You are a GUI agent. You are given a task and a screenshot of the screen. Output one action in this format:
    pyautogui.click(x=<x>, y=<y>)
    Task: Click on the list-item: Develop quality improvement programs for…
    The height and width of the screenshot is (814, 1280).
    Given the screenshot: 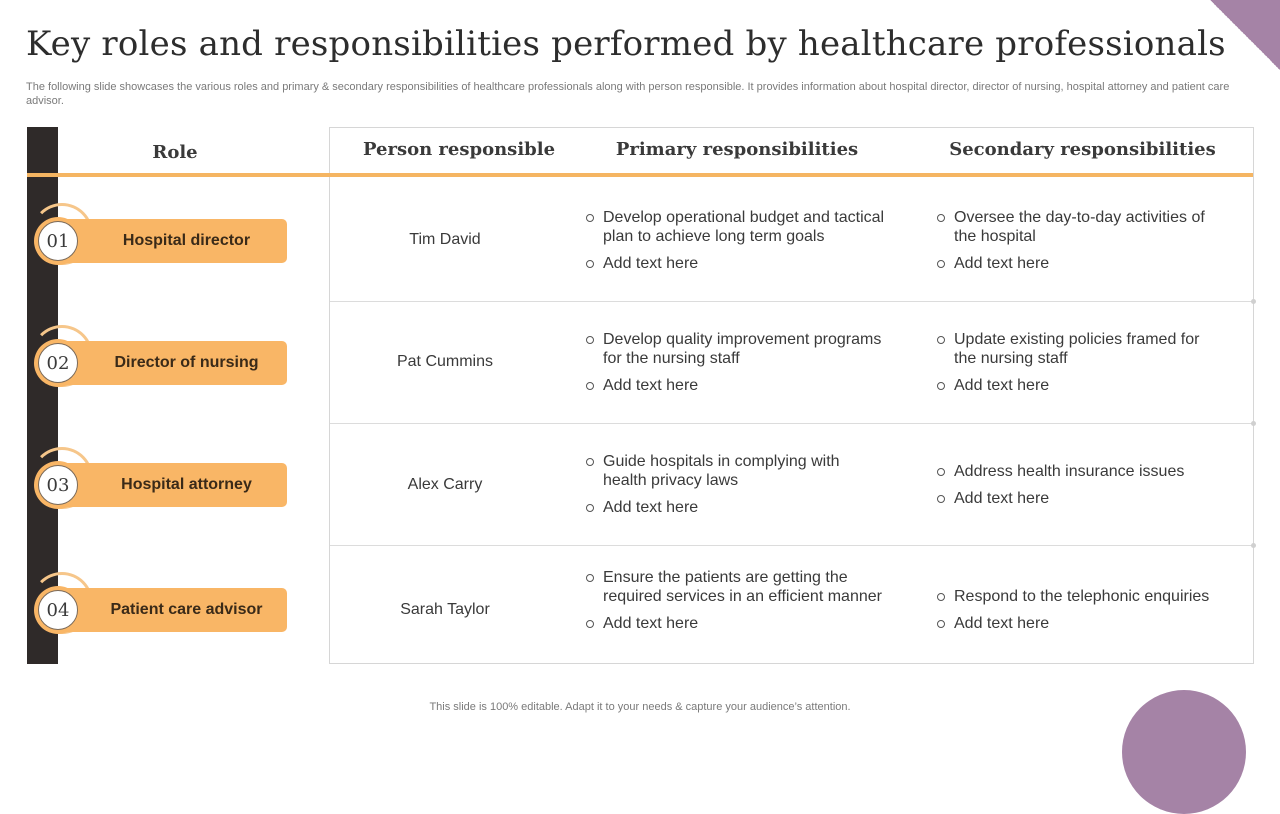 What is the action you would take?
    pyautogui.click(x=735, y=349)
    